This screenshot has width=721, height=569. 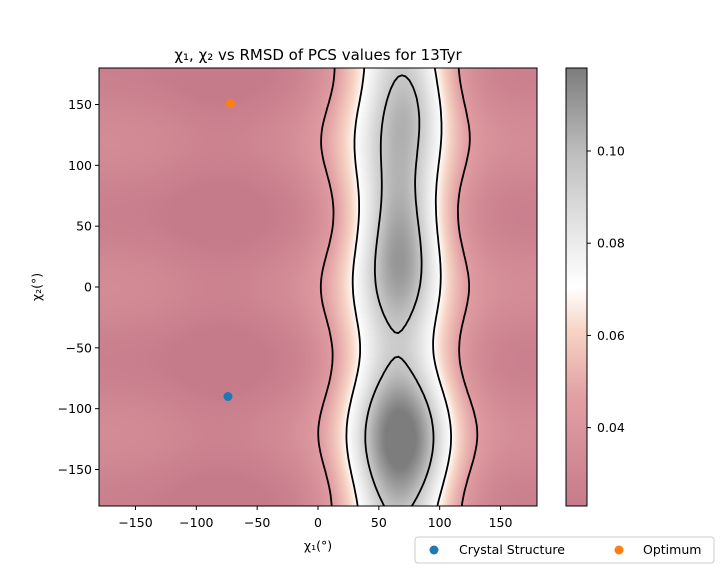 I want to click on x-axis: −150 −100 −50 0 50 100 150, so click(x=315, y=518).